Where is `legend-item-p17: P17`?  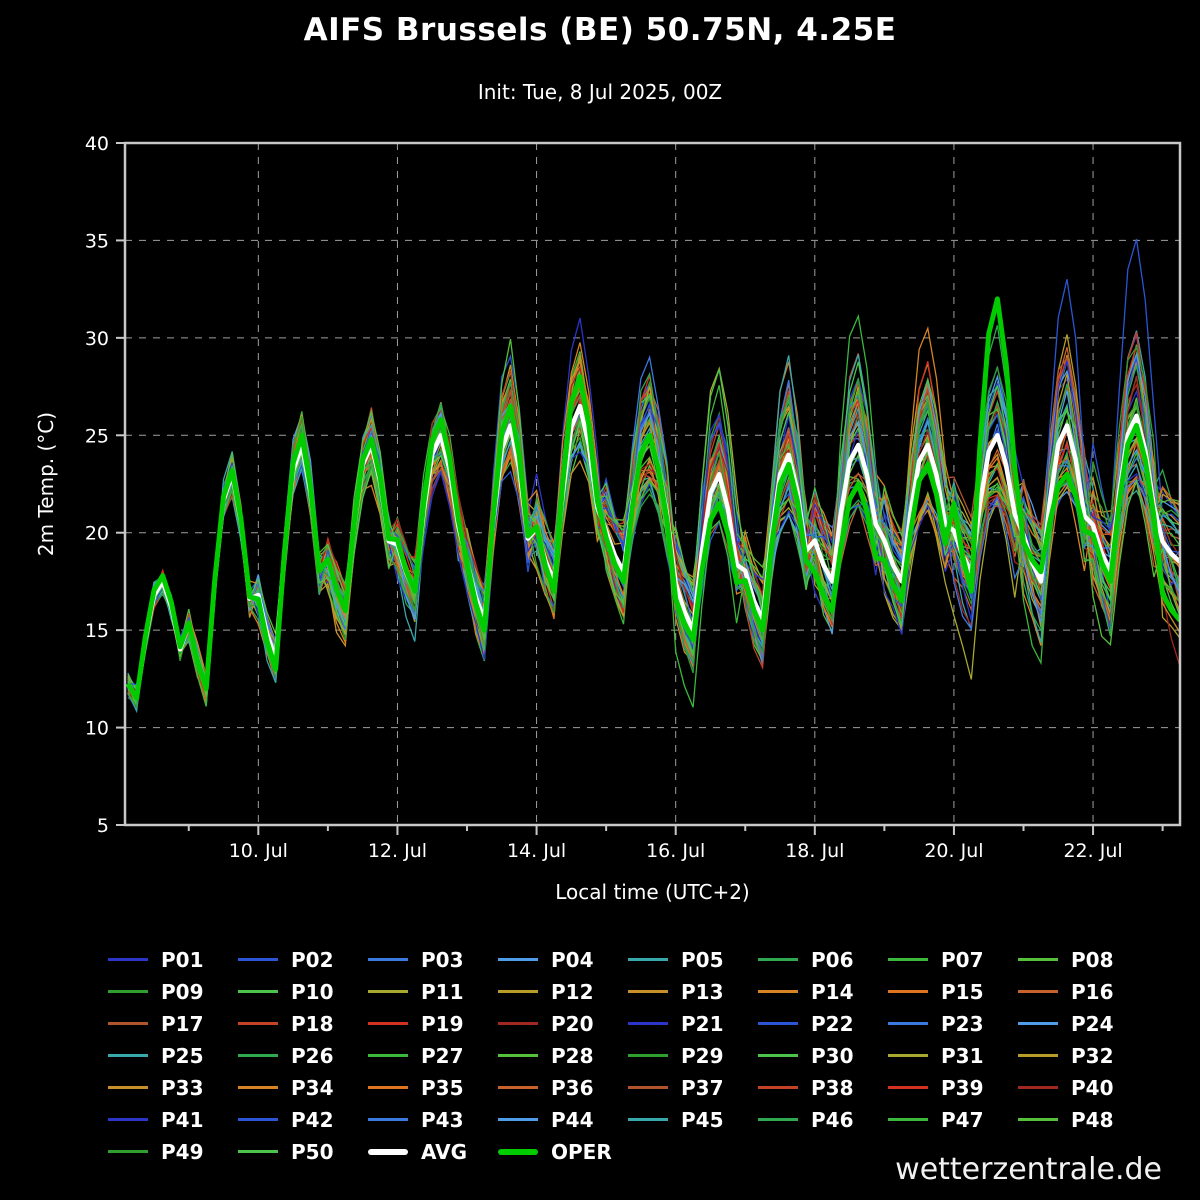 legend-item-p17: P17 is located at coordinates (173, 1023).